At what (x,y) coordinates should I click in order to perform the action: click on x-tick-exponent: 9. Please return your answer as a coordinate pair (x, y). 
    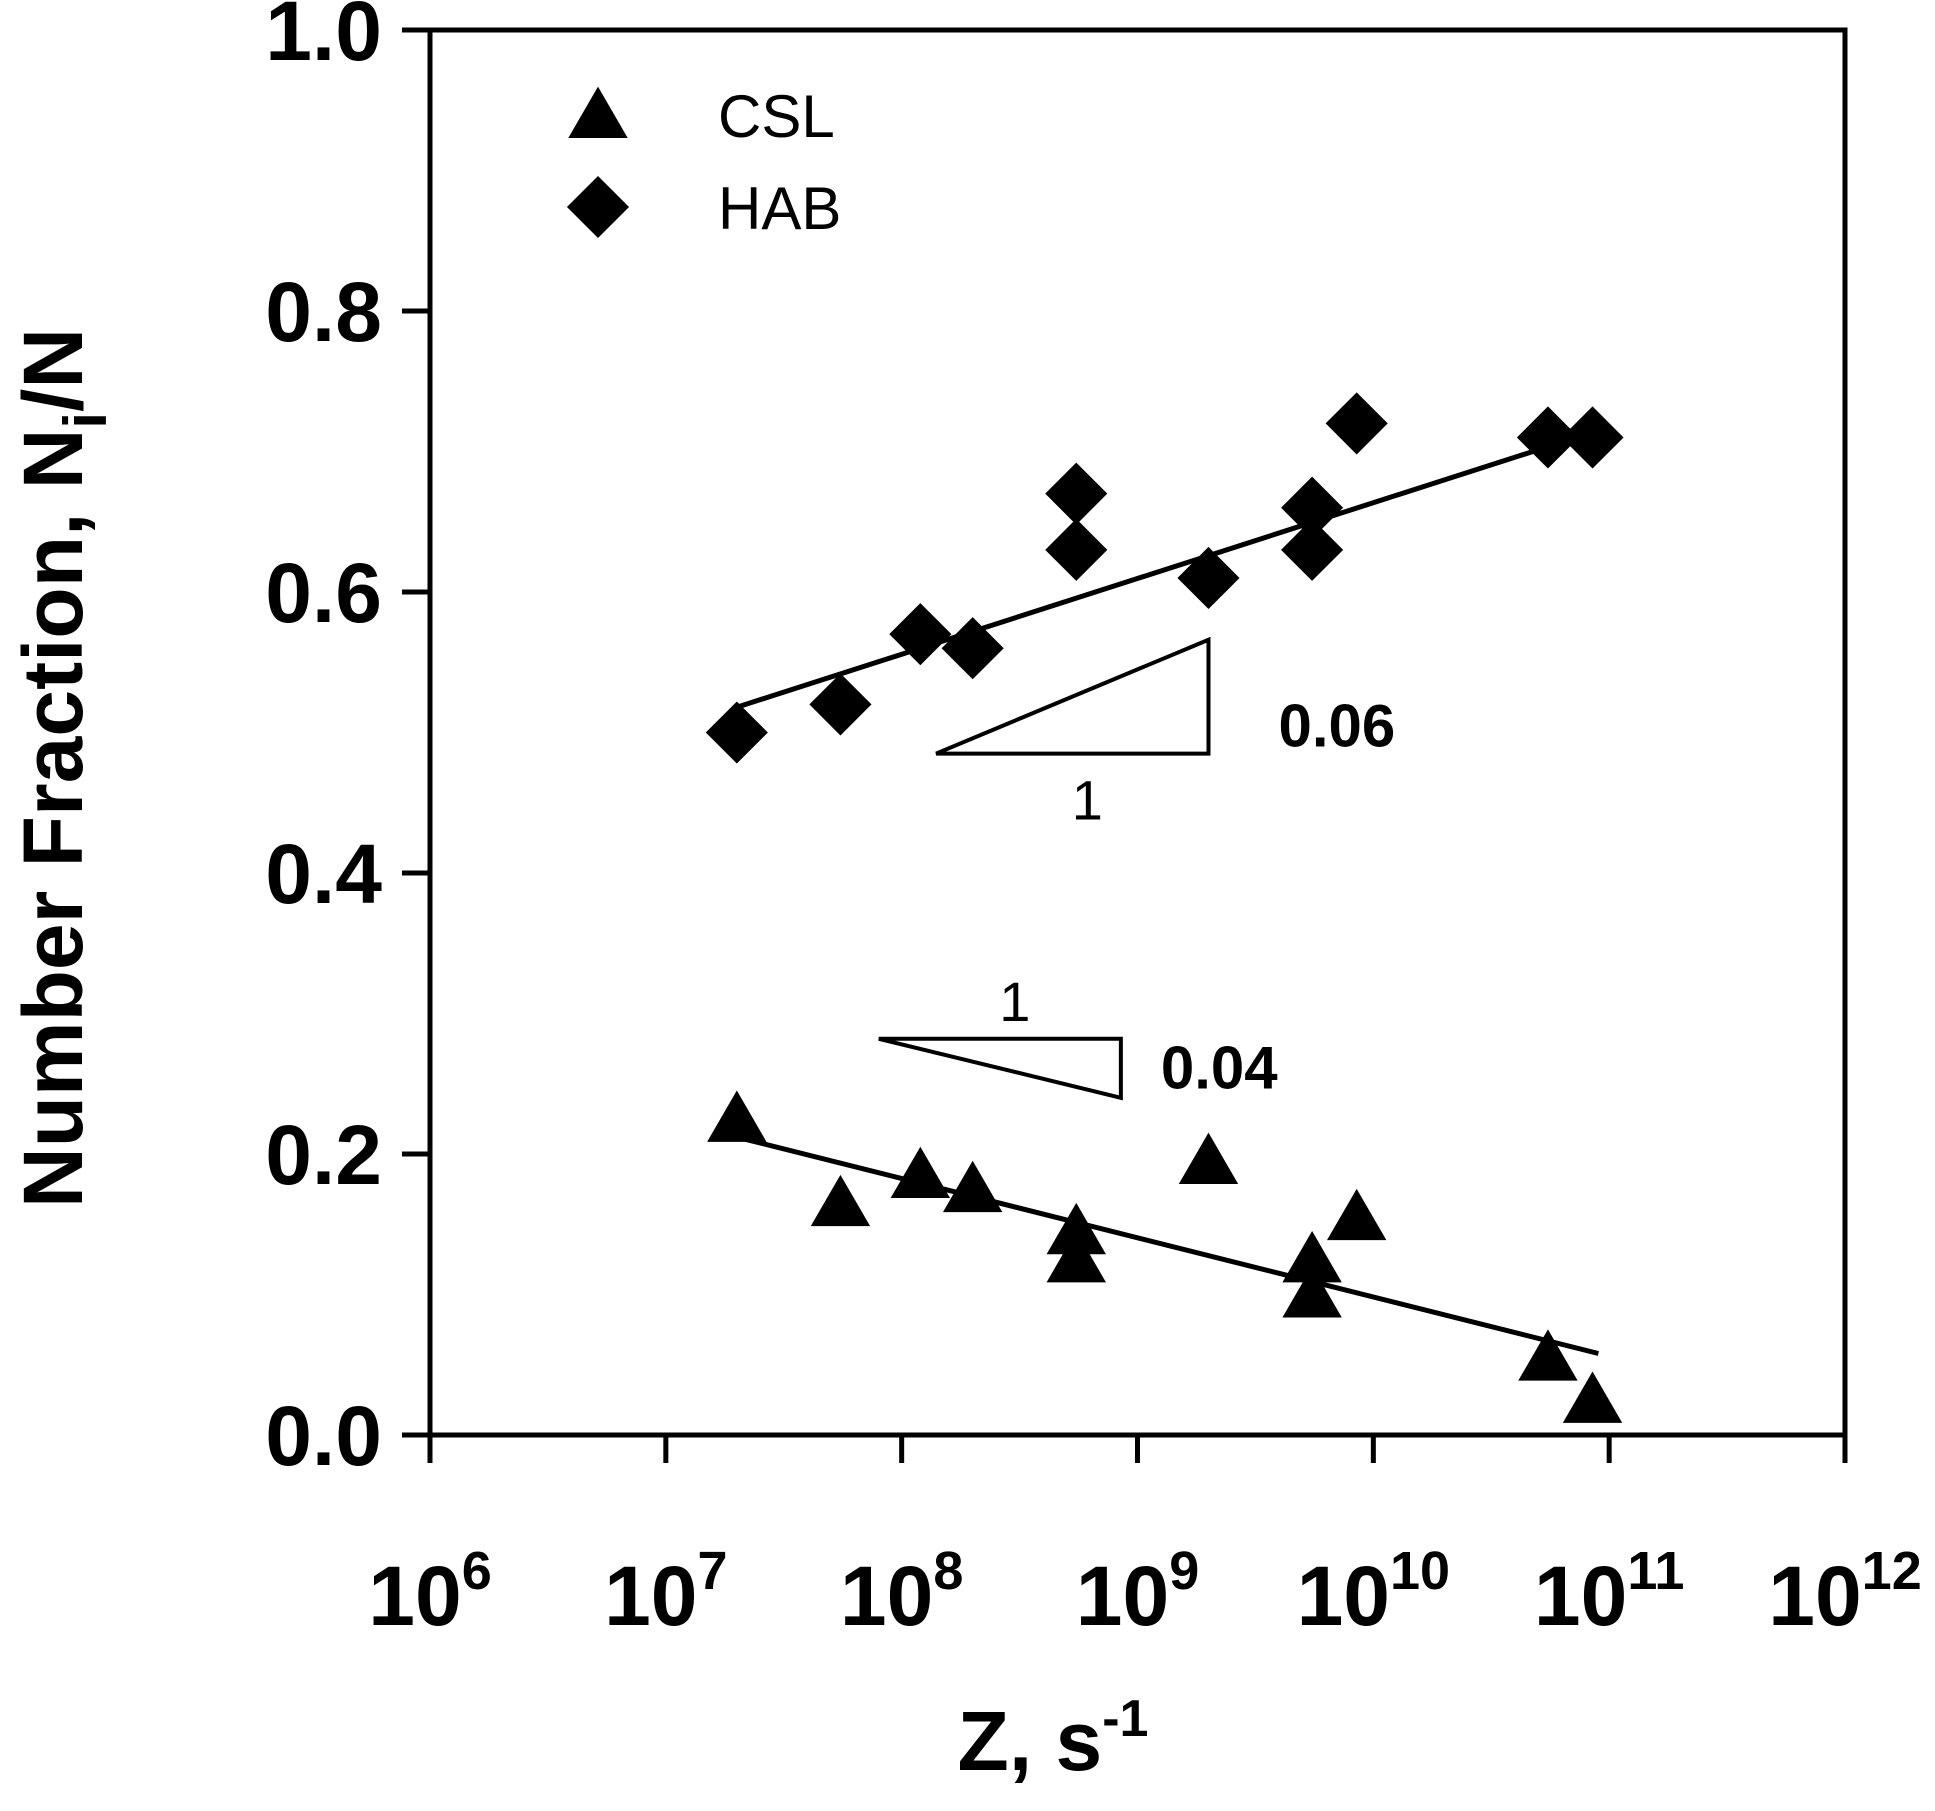
    Looking at the image, I should click on (1184, 1571).